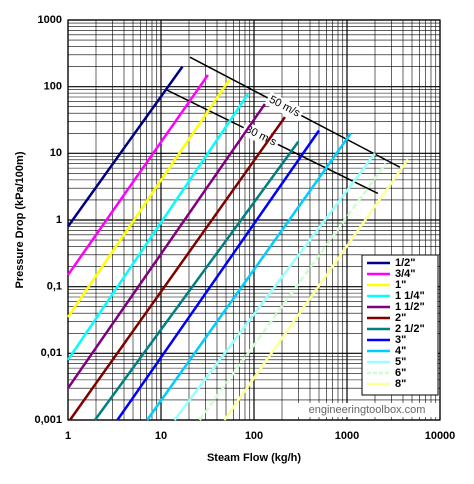  What do you see at coordinates (440, 436) in the screenshot?
I see `x-tick-label: 10000` at bounding box center [440, 436].